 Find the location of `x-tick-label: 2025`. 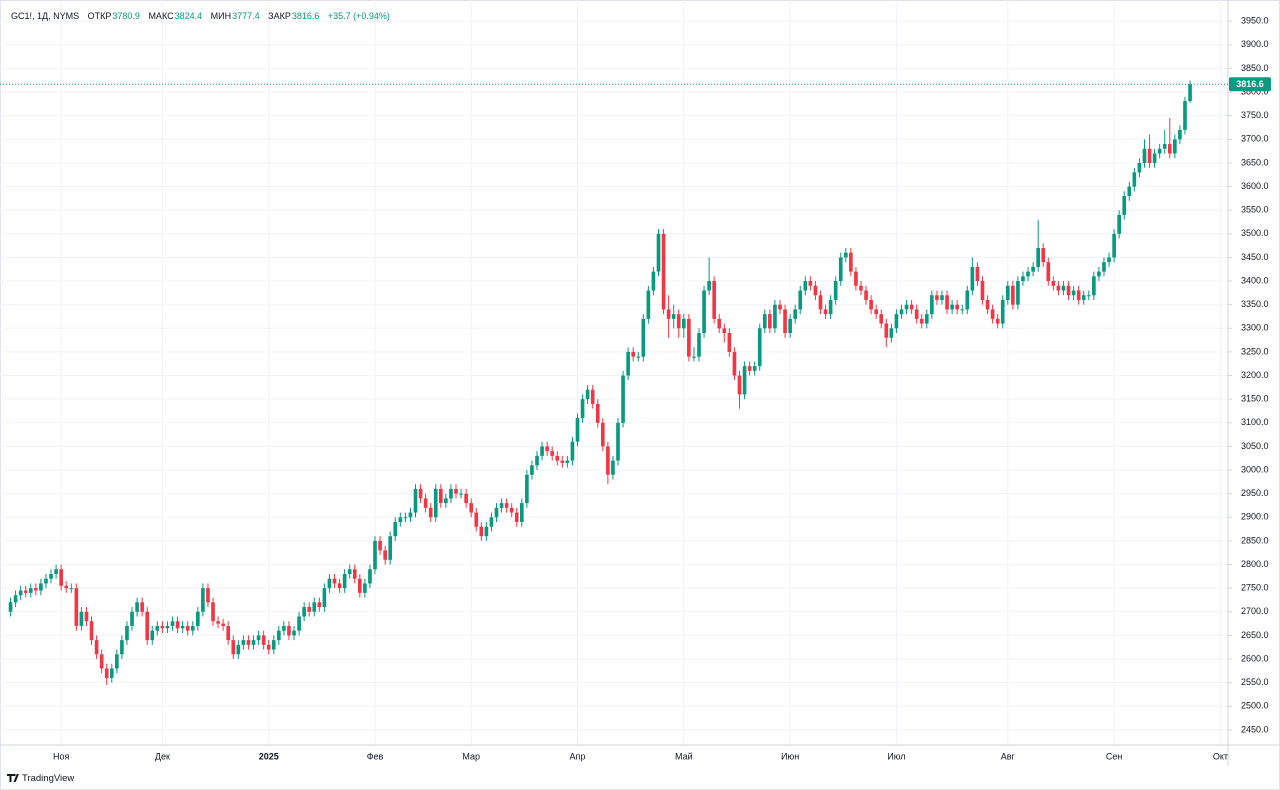

x-tick-label: 2025 is located at coordinates (269, 756).